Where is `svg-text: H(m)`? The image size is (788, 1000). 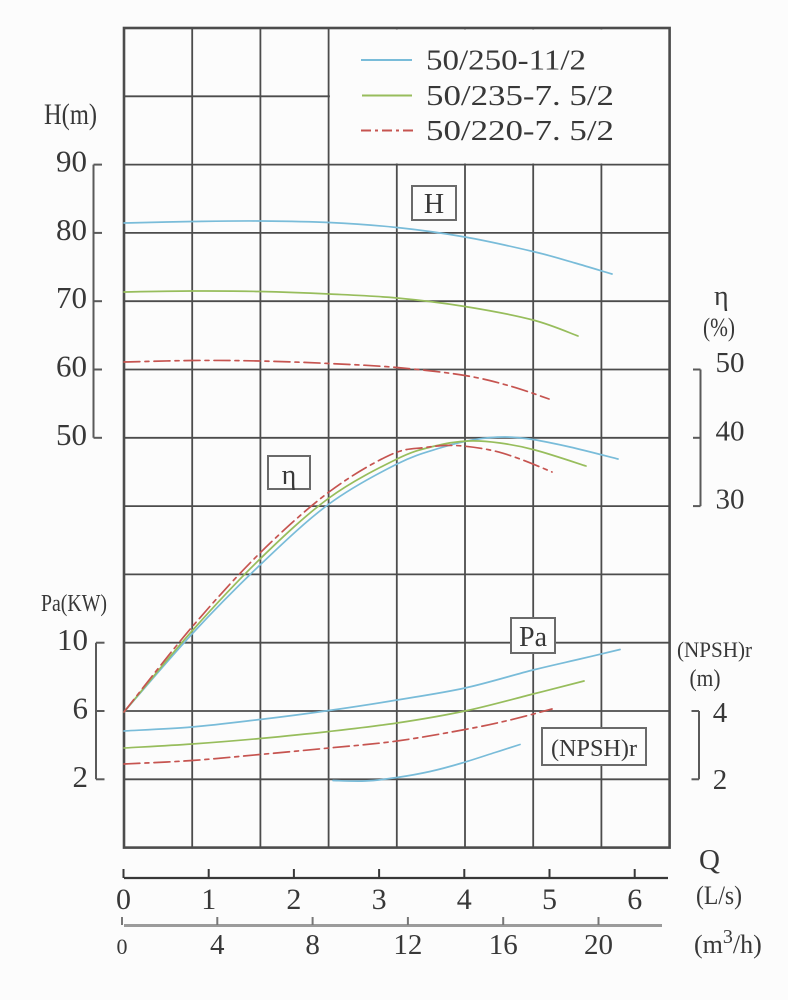 svg-text: H(m) is located at coordinates (70, 114).